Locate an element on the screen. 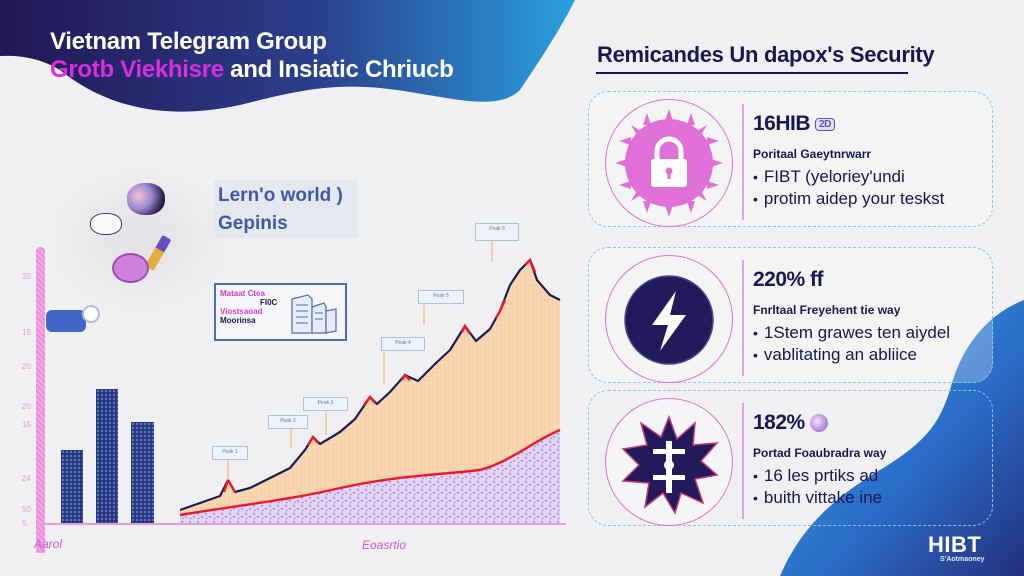 Image resolution: width=1024 pixels, height=576 pixels. y-tick: 5 is located at coordinates (24, 523).